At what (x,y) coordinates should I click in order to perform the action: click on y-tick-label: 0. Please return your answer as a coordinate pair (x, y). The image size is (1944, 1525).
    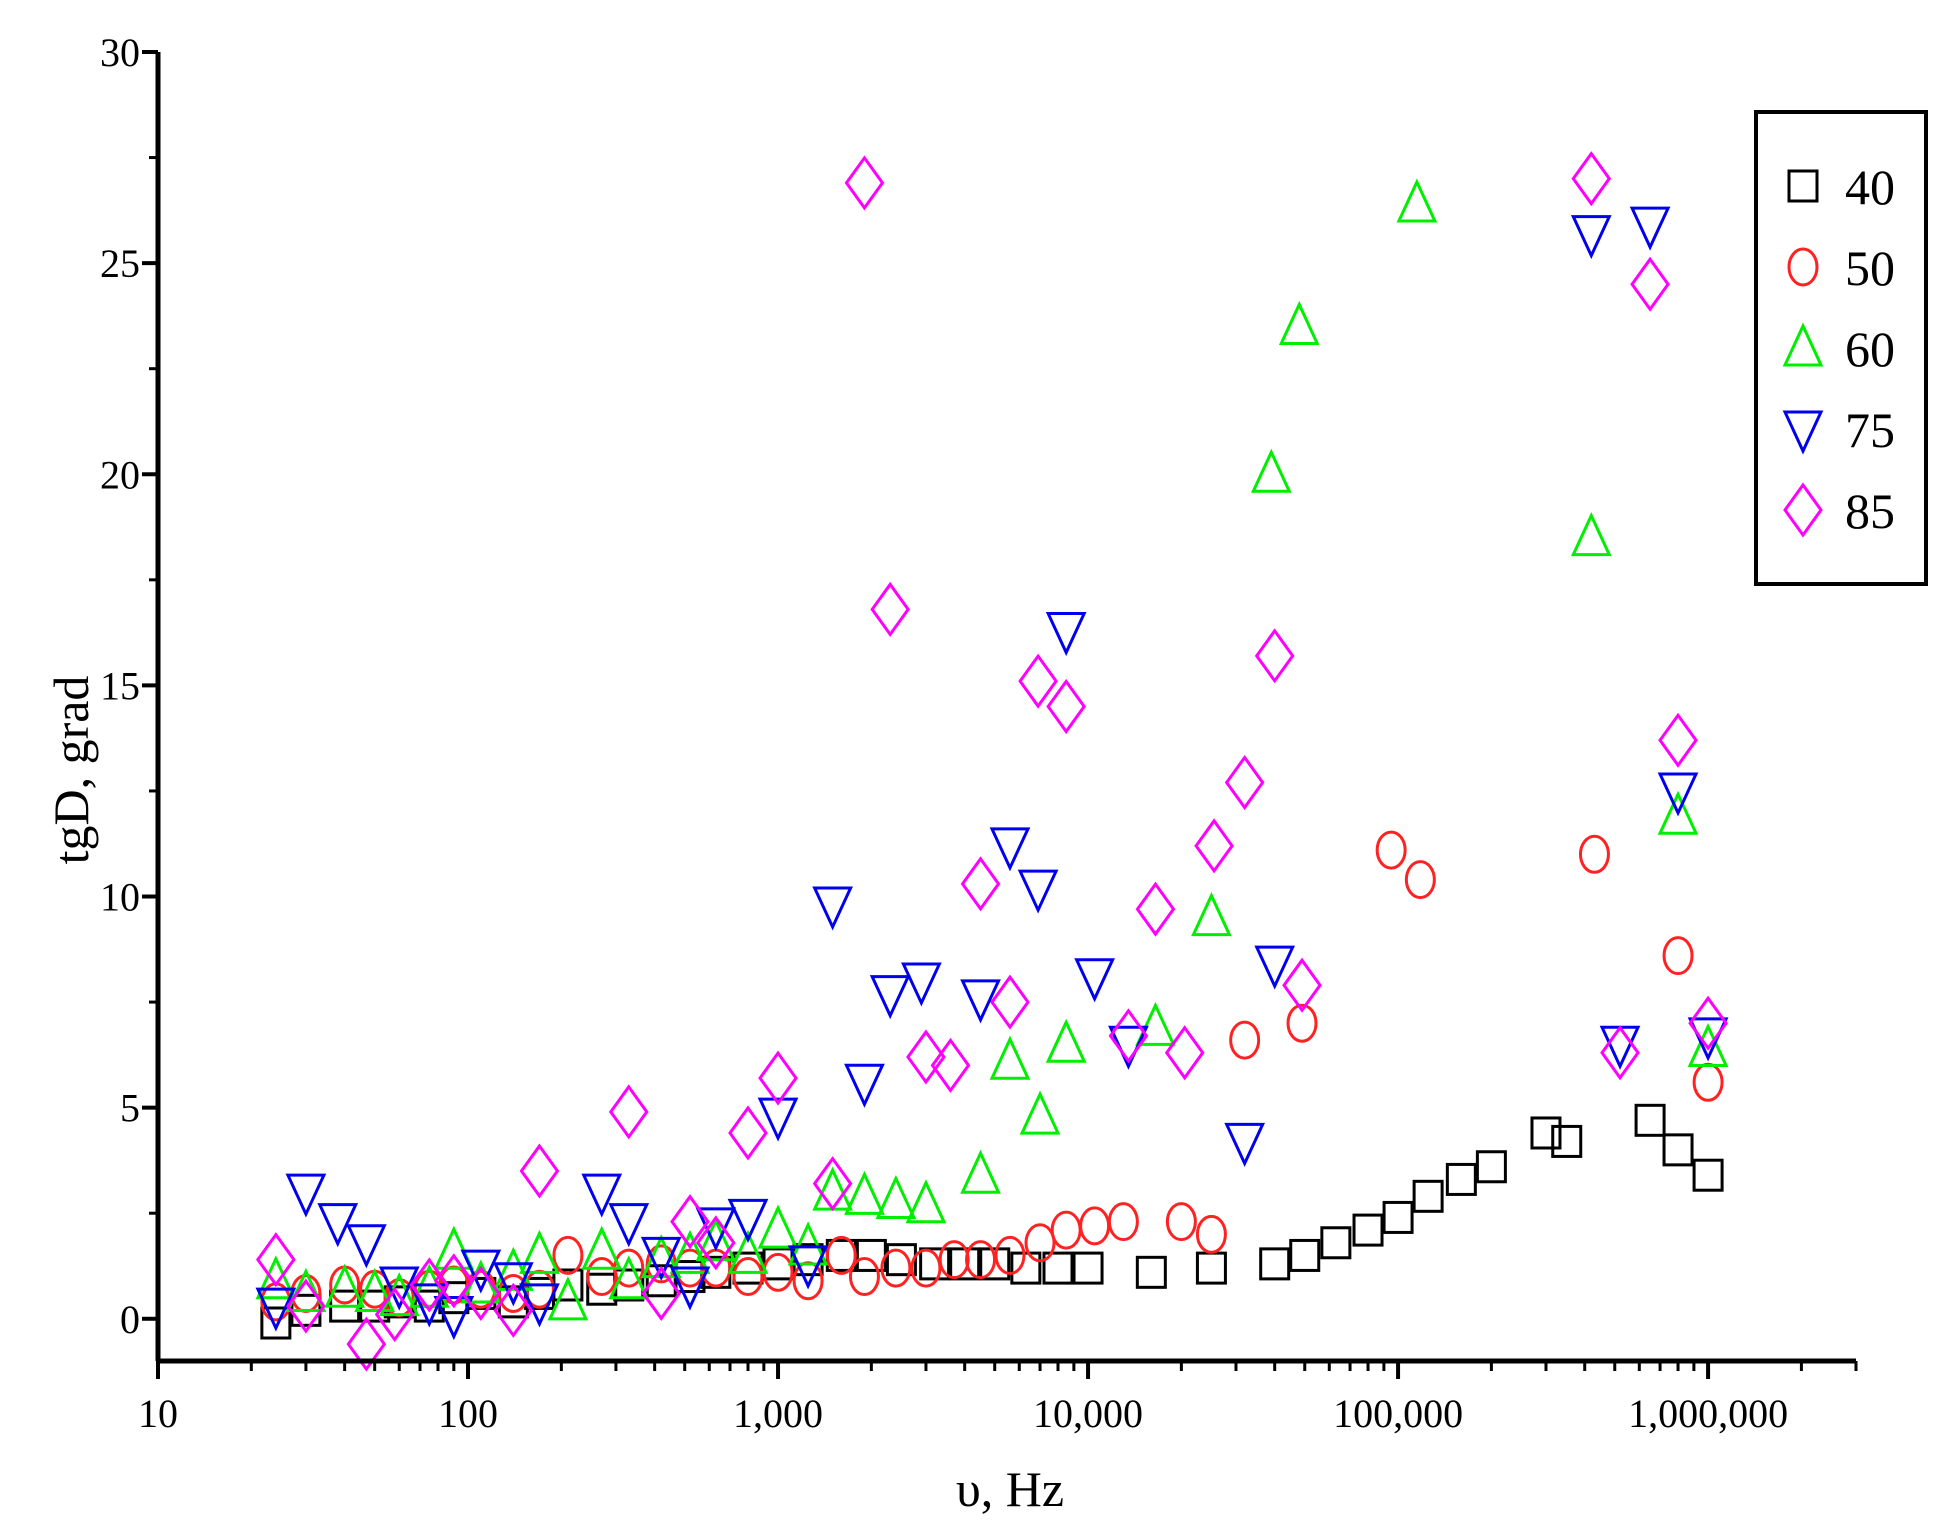
    Looking at the image, I should click on (130, 1319).